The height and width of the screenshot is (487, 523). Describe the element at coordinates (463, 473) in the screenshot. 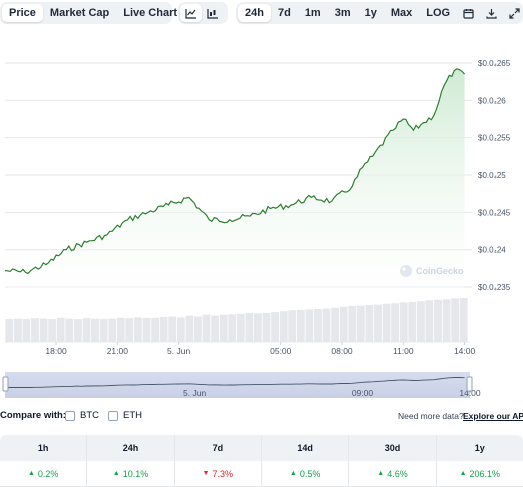

I see `change-1y-arrow-icon: ▲` at that location.